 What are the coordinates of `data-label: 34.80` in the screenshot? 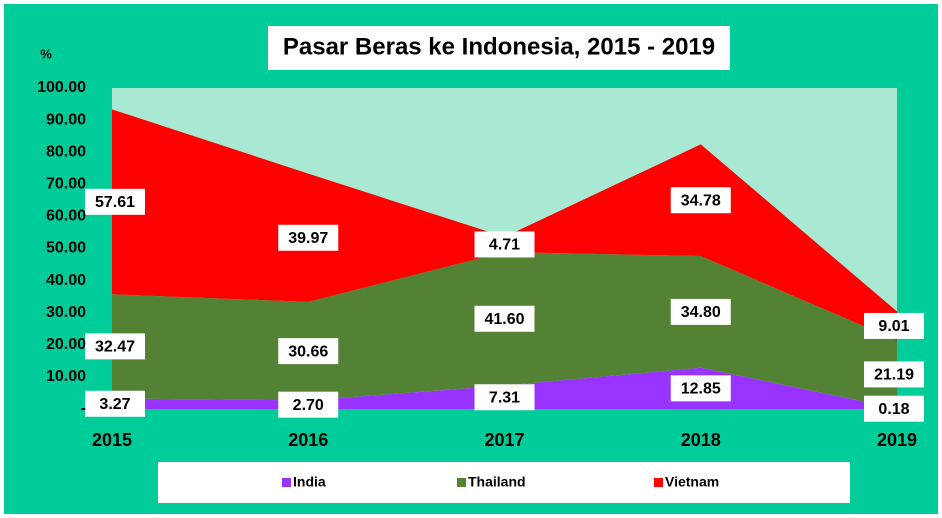 It's located at (701, 312).